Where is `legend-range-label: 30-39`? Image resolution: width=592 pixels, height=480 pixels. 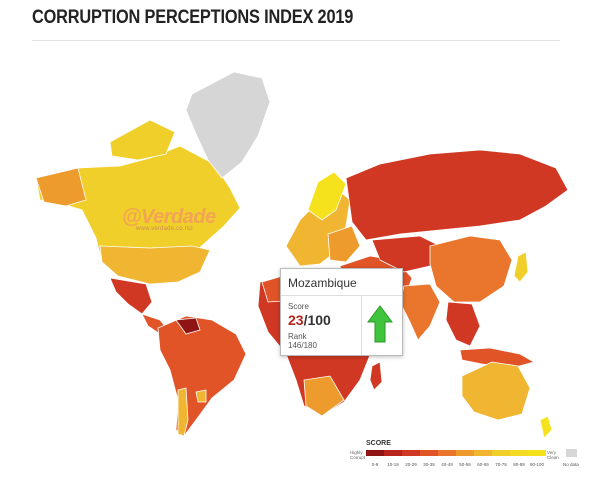 legend-range-label: 30-39 is located at coordinates (429, 464).